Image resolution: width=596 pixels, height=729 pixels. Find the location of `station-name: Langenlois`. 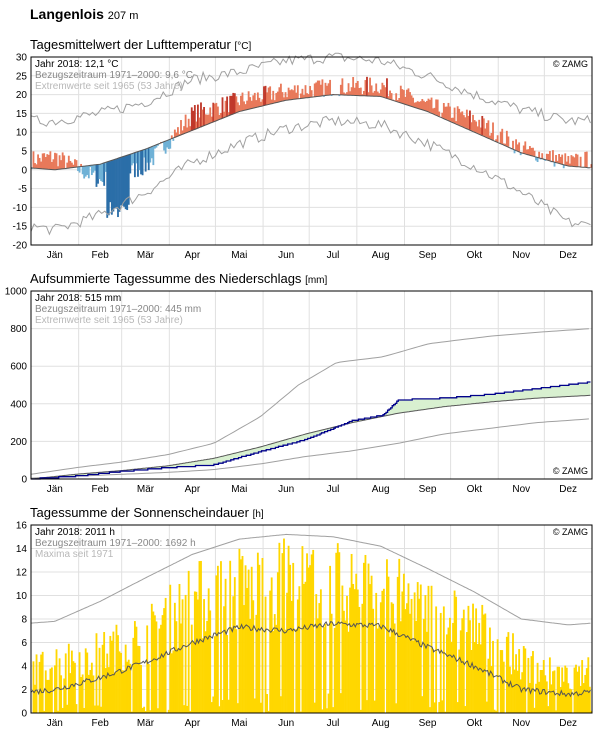

station-name: Langenlois is located at coordinates (67, 14).